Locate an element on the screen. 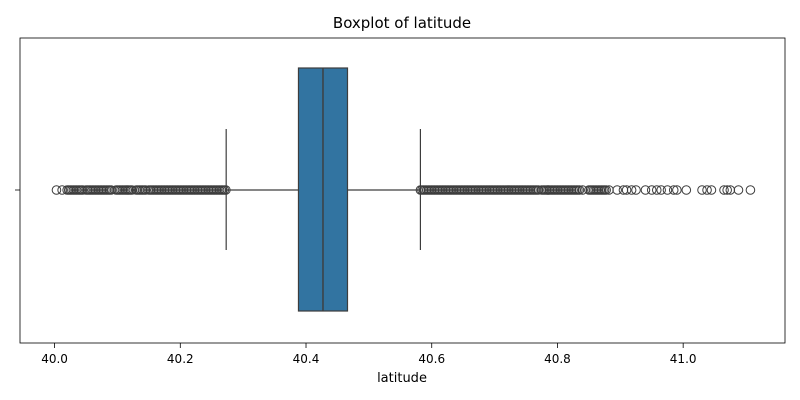 Image resolution: width=800 pixels, height=400 pixels. x-tick-label: 40.0 is located at coordinates (54, 359).